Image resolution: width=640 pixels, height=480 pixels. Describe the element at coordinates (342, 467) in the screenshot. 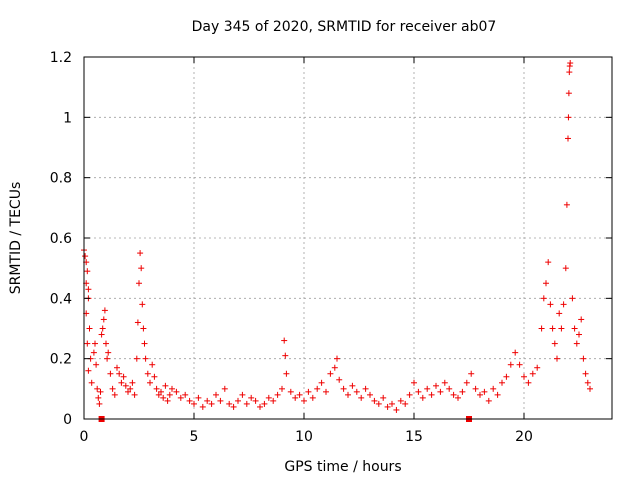

I see `x-axis-label: GPS time / hours` at that location.